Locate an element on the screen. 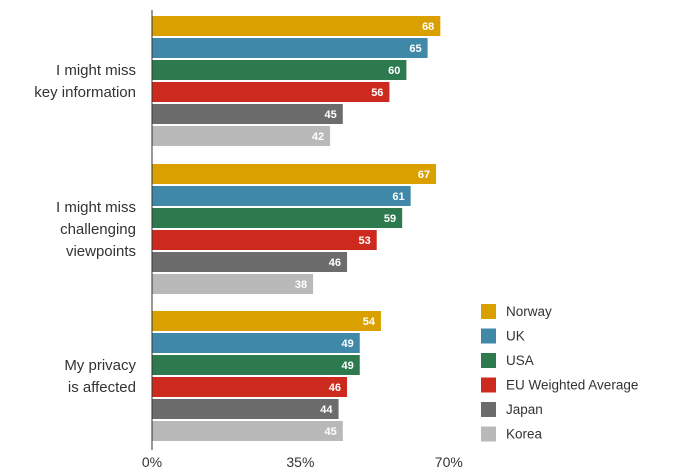  x-tick-label: 35% is located at coordinates (300, 462).